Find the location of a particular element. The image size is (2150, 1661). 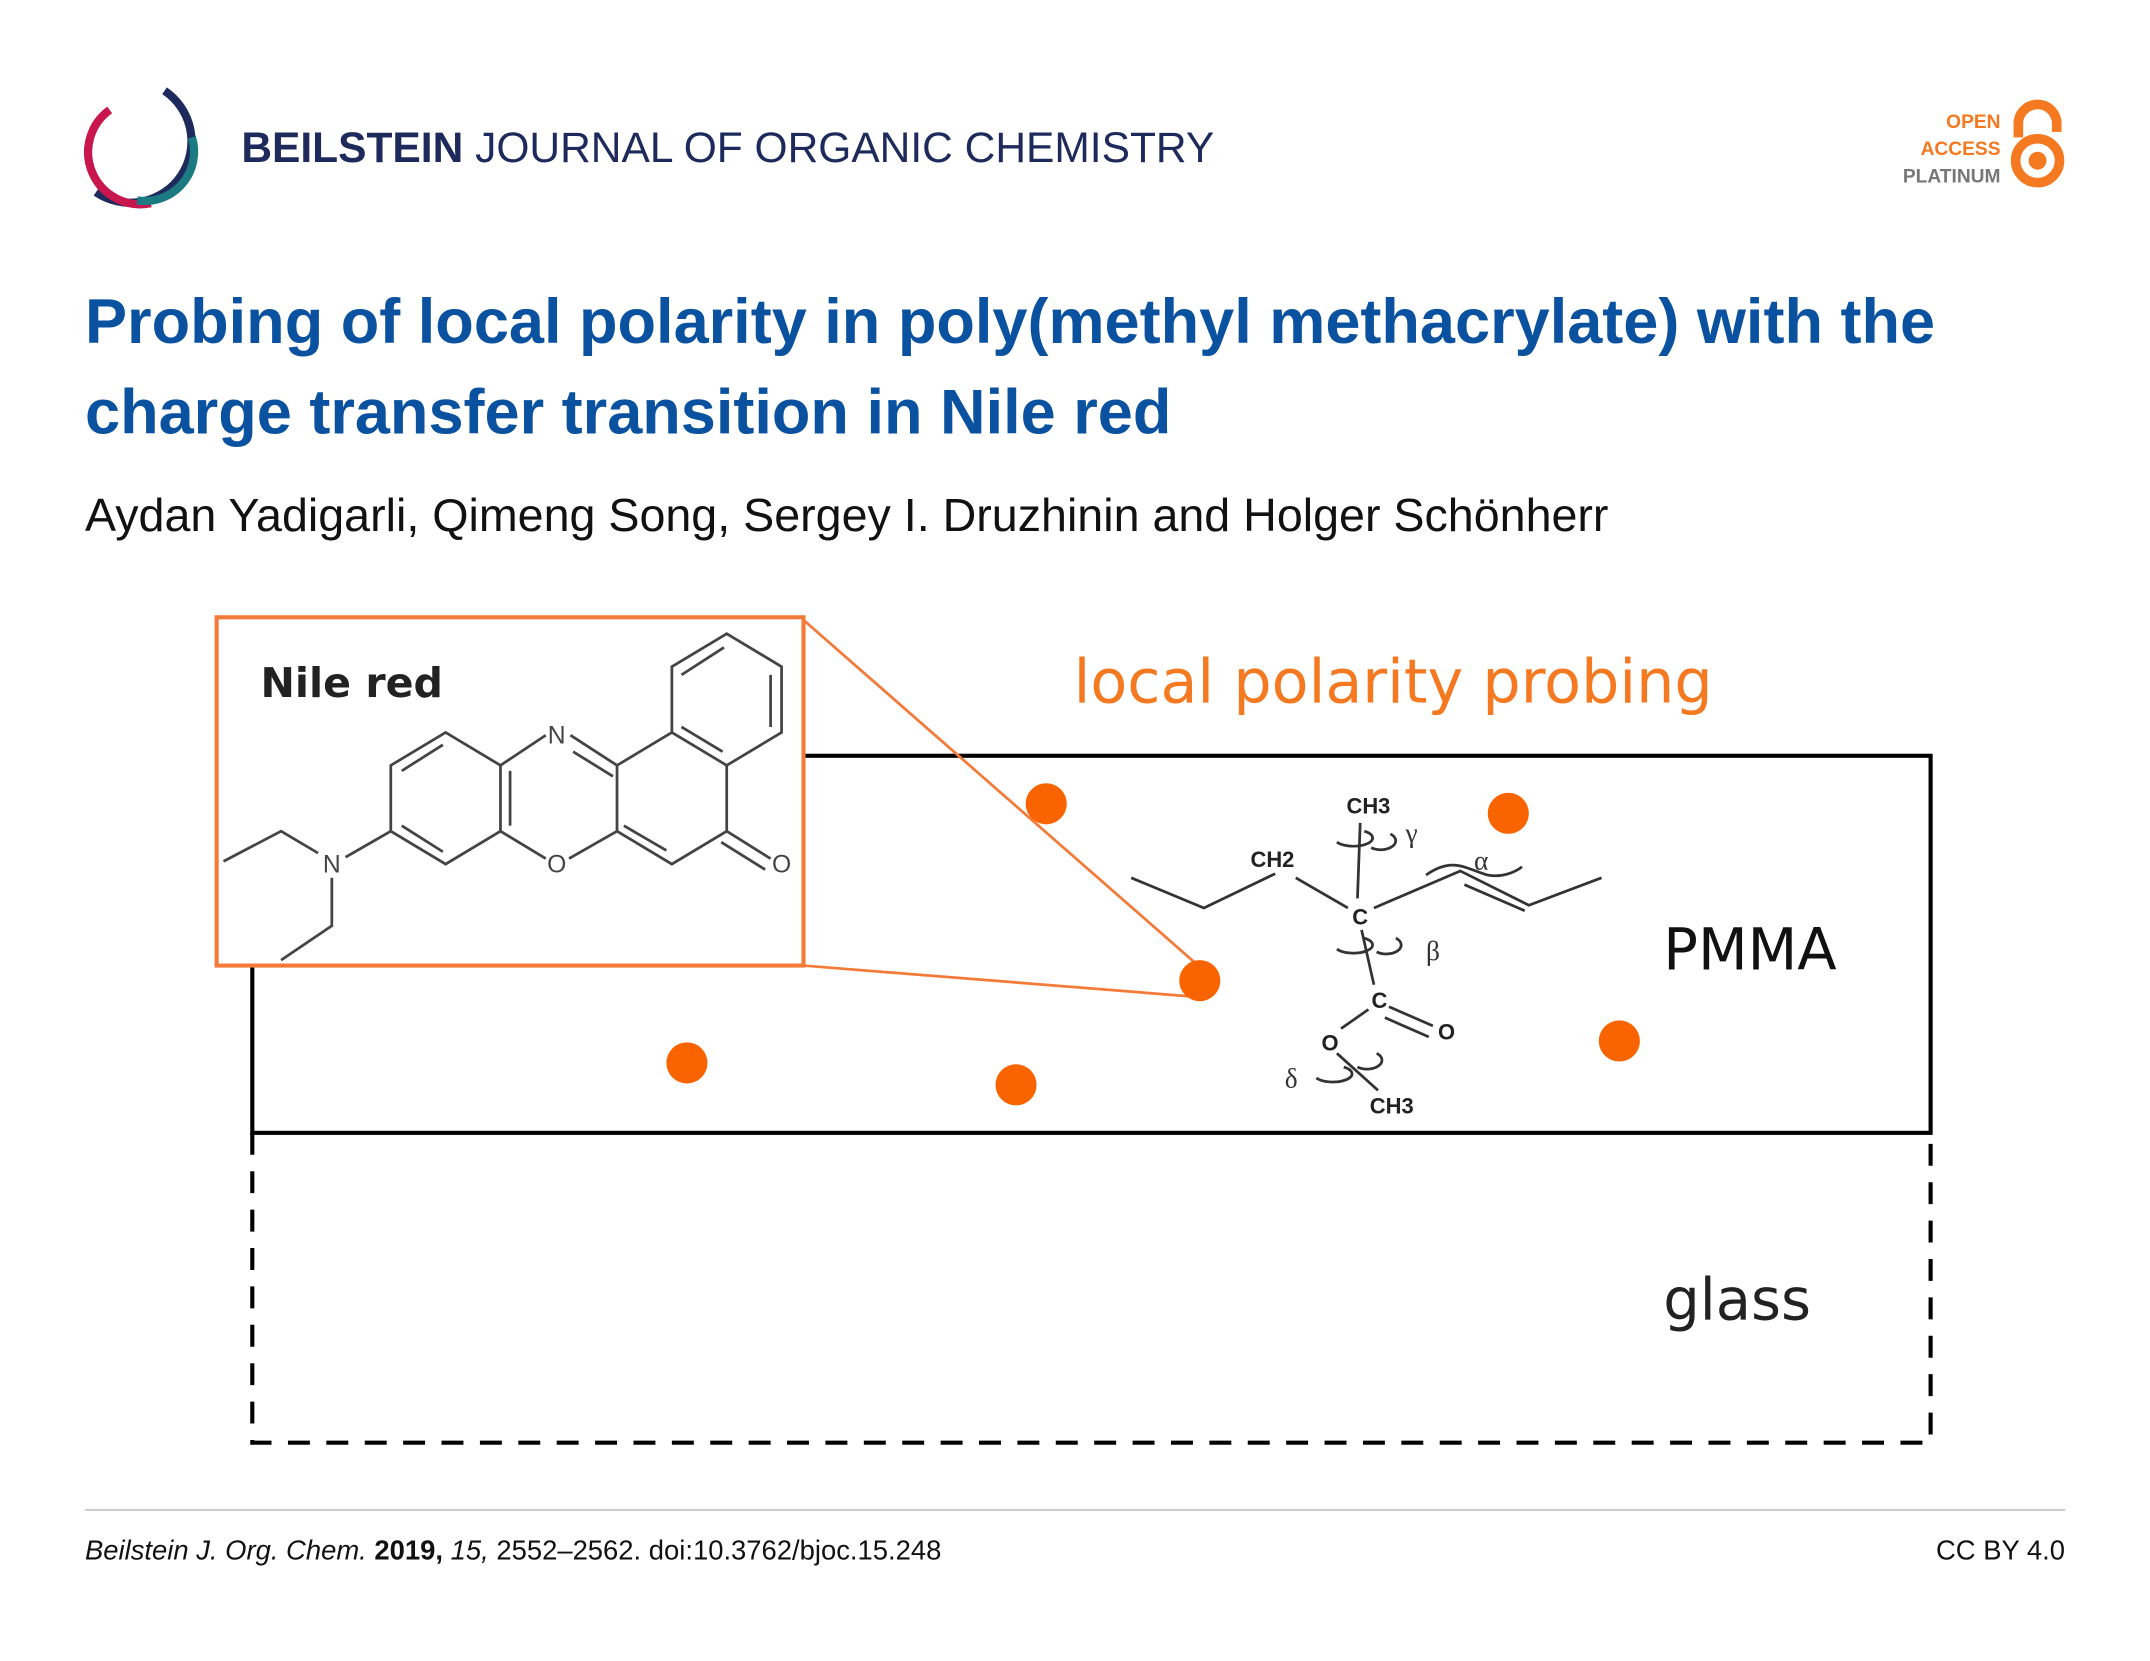

nile-red-structure is located at coordinates (502, 797).